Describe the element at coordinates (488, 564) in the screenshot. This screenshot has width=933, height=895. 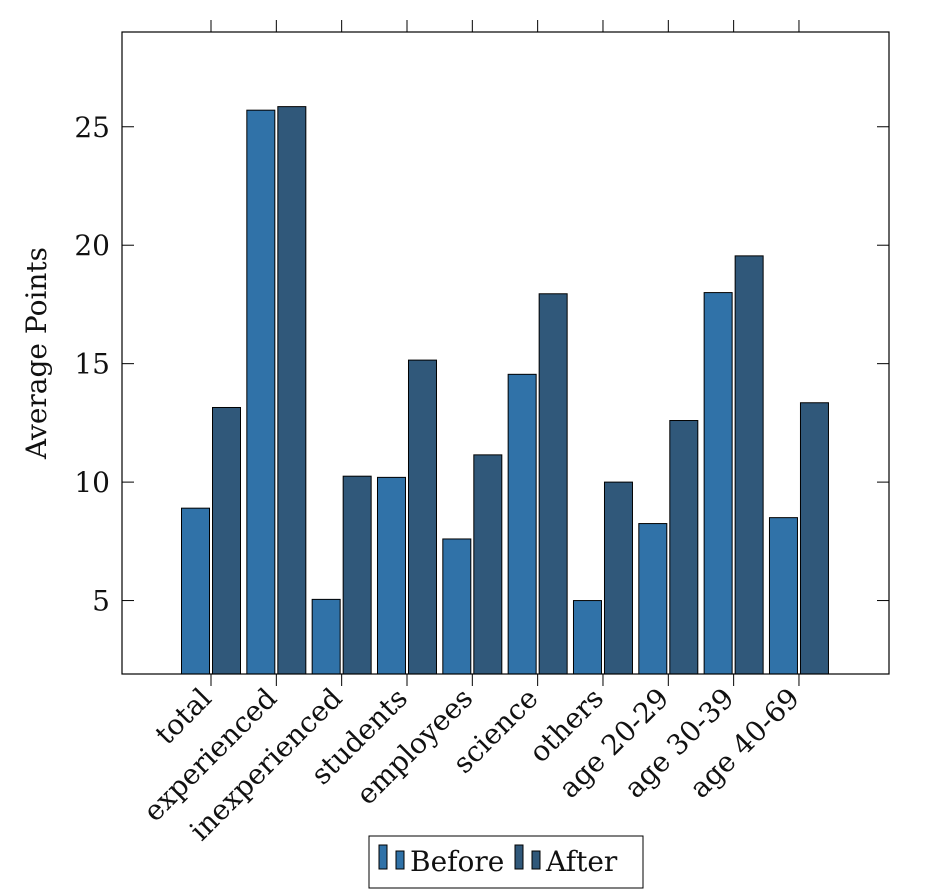
I see `bar-after-employees` at that location.